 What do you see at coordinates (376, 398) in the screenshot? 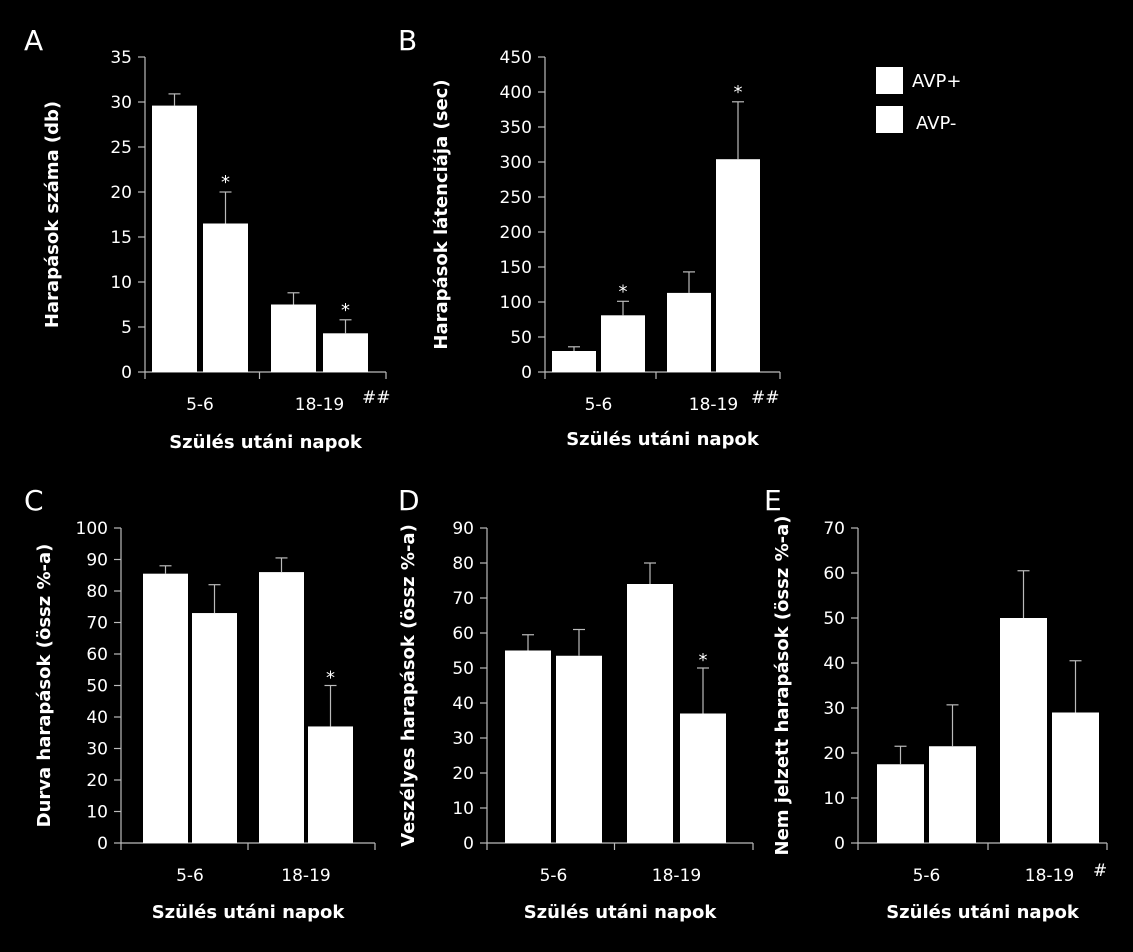
I see `significance-hash-a: ##` at bounding box center [376, 398].